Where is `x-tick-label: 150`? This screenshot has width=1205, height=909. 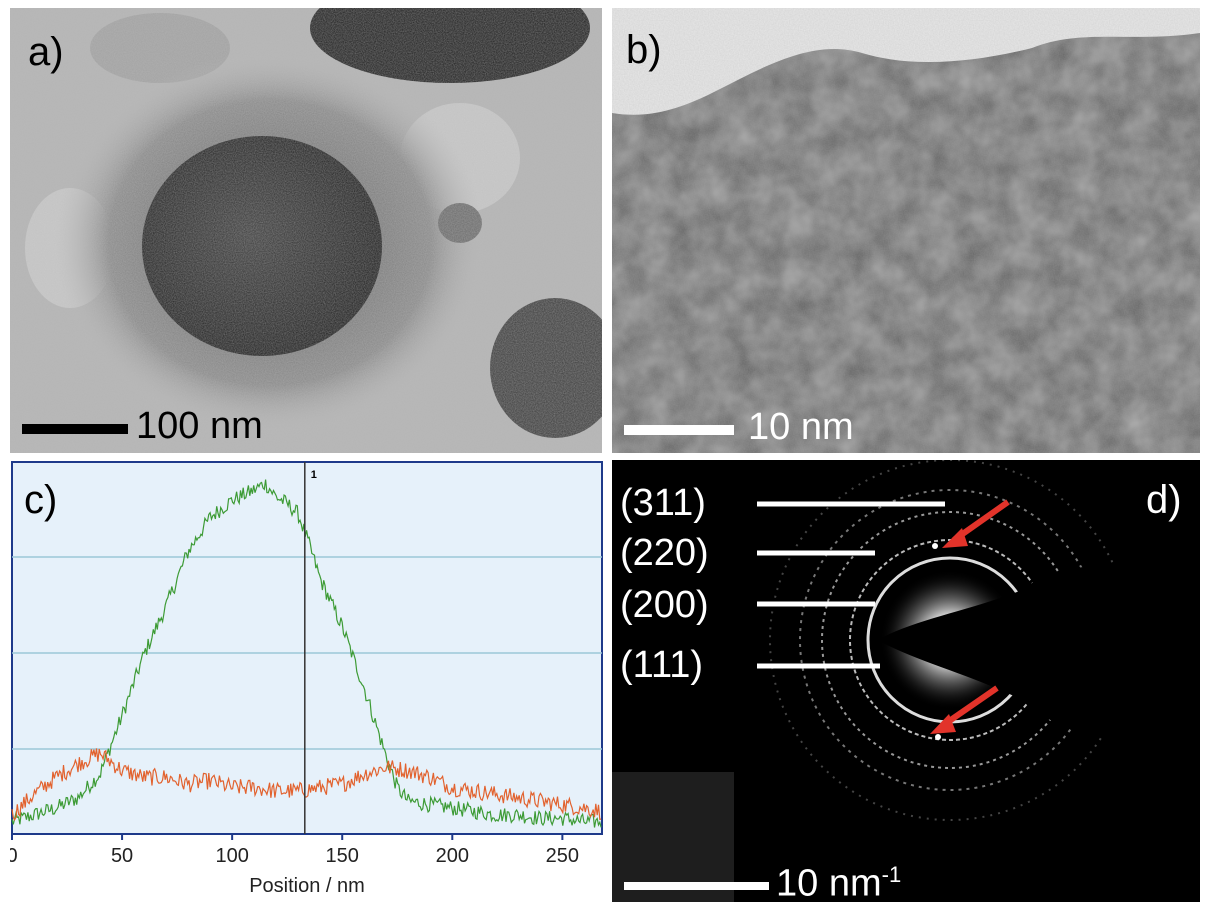
x-tick-label: 150 is located at coordinates (342, 856).